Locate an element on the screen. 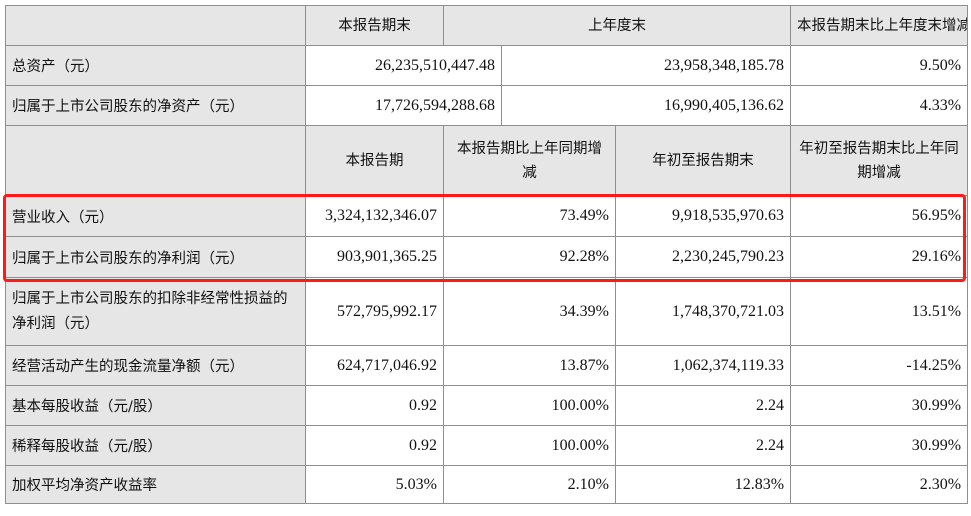  header-current-period-change: 本报告期比上年同期增减 is located at coordinates (529, 160).